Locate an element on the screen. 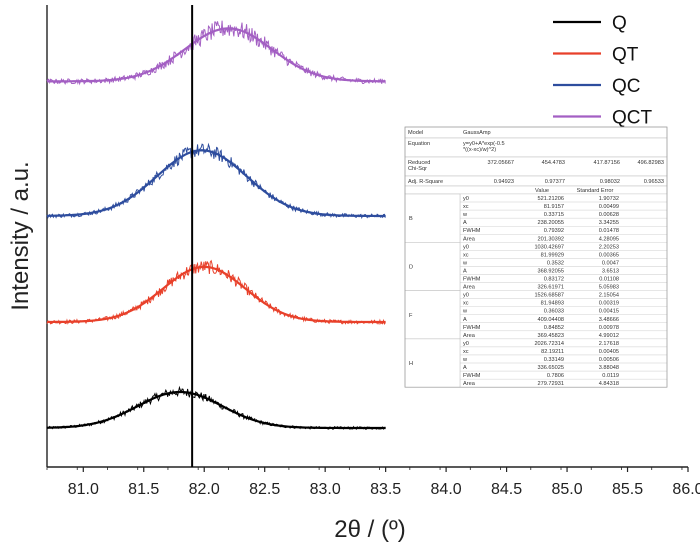 The height and width of the screenshot is (552, 700). table-cell: 0.94923 is located at coordinates (504, 182).